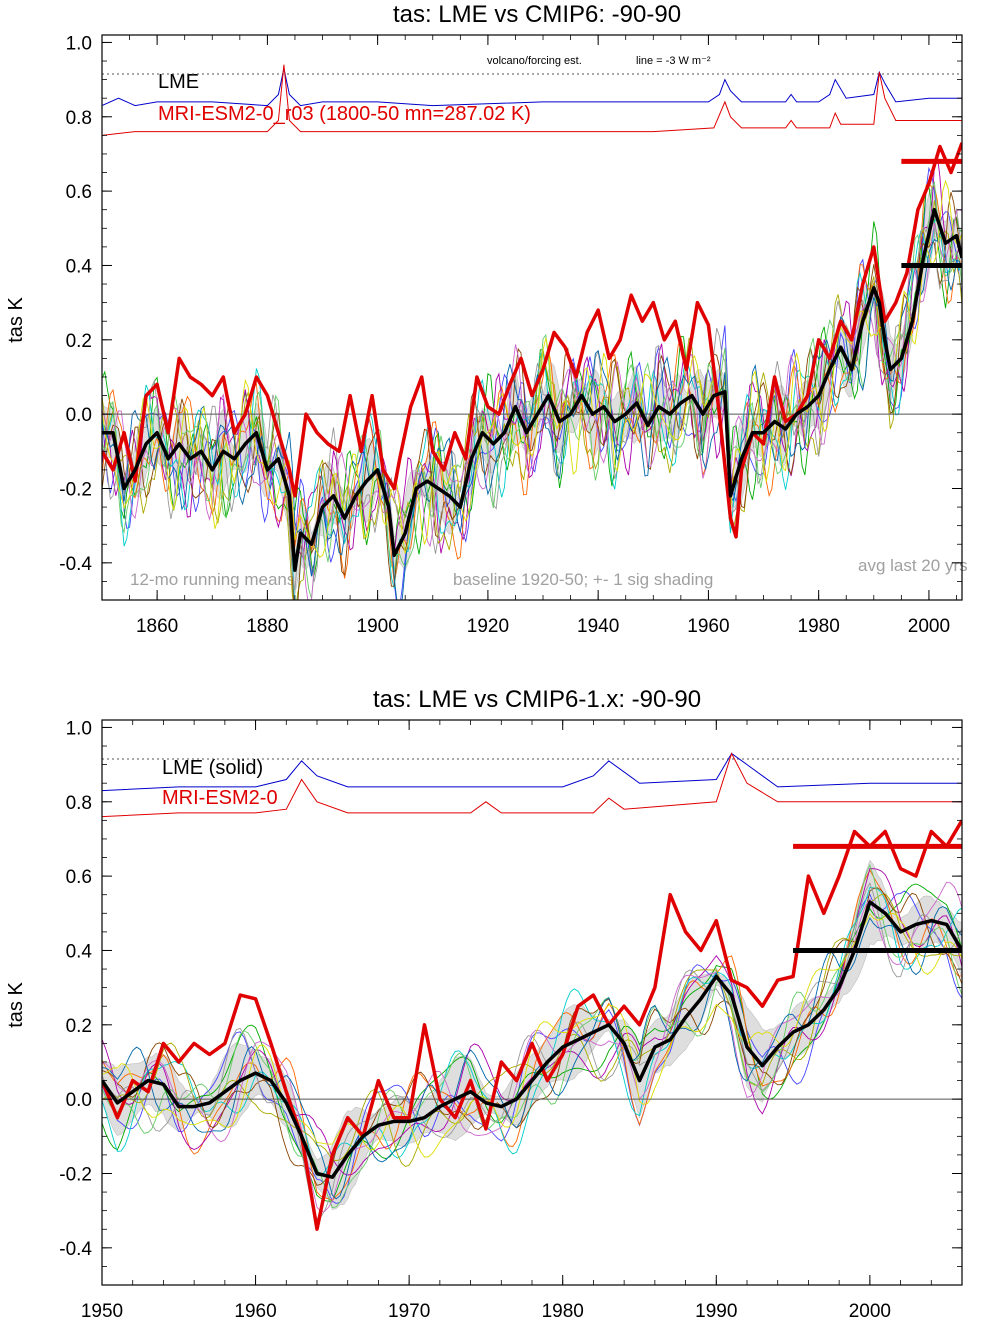 Image resolution: width=983 pixels, height=1325 pixels. What do you see at coordinates (534, 61) in the screenshot?
I see `volcano-note: volcano/forcing est.` at bounding box center [534, 61].